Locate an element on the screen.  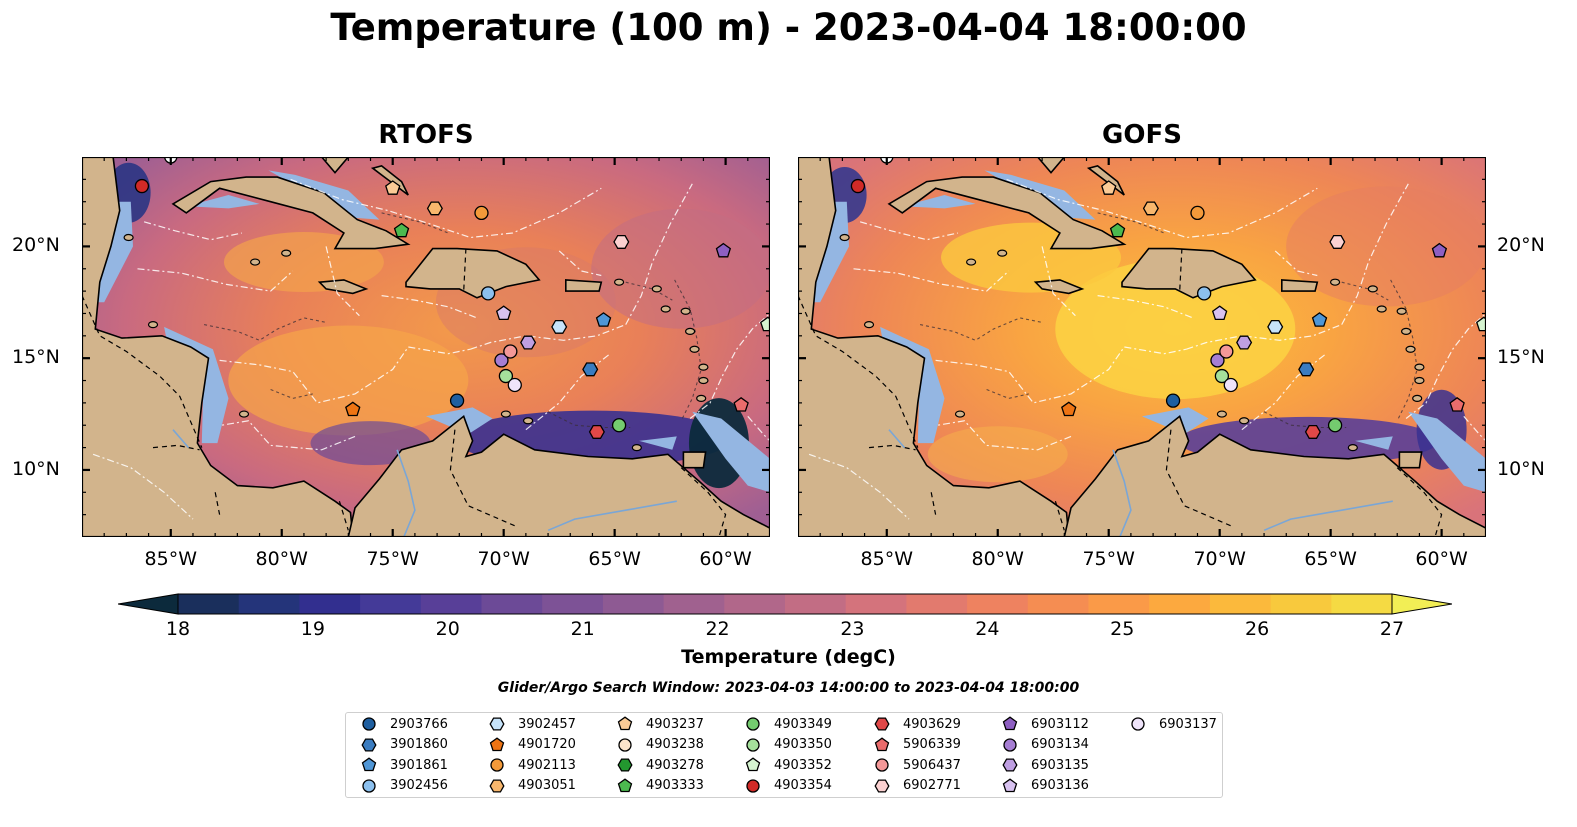
legend-entry: 6903136 is located at coordinates (1045, 786).